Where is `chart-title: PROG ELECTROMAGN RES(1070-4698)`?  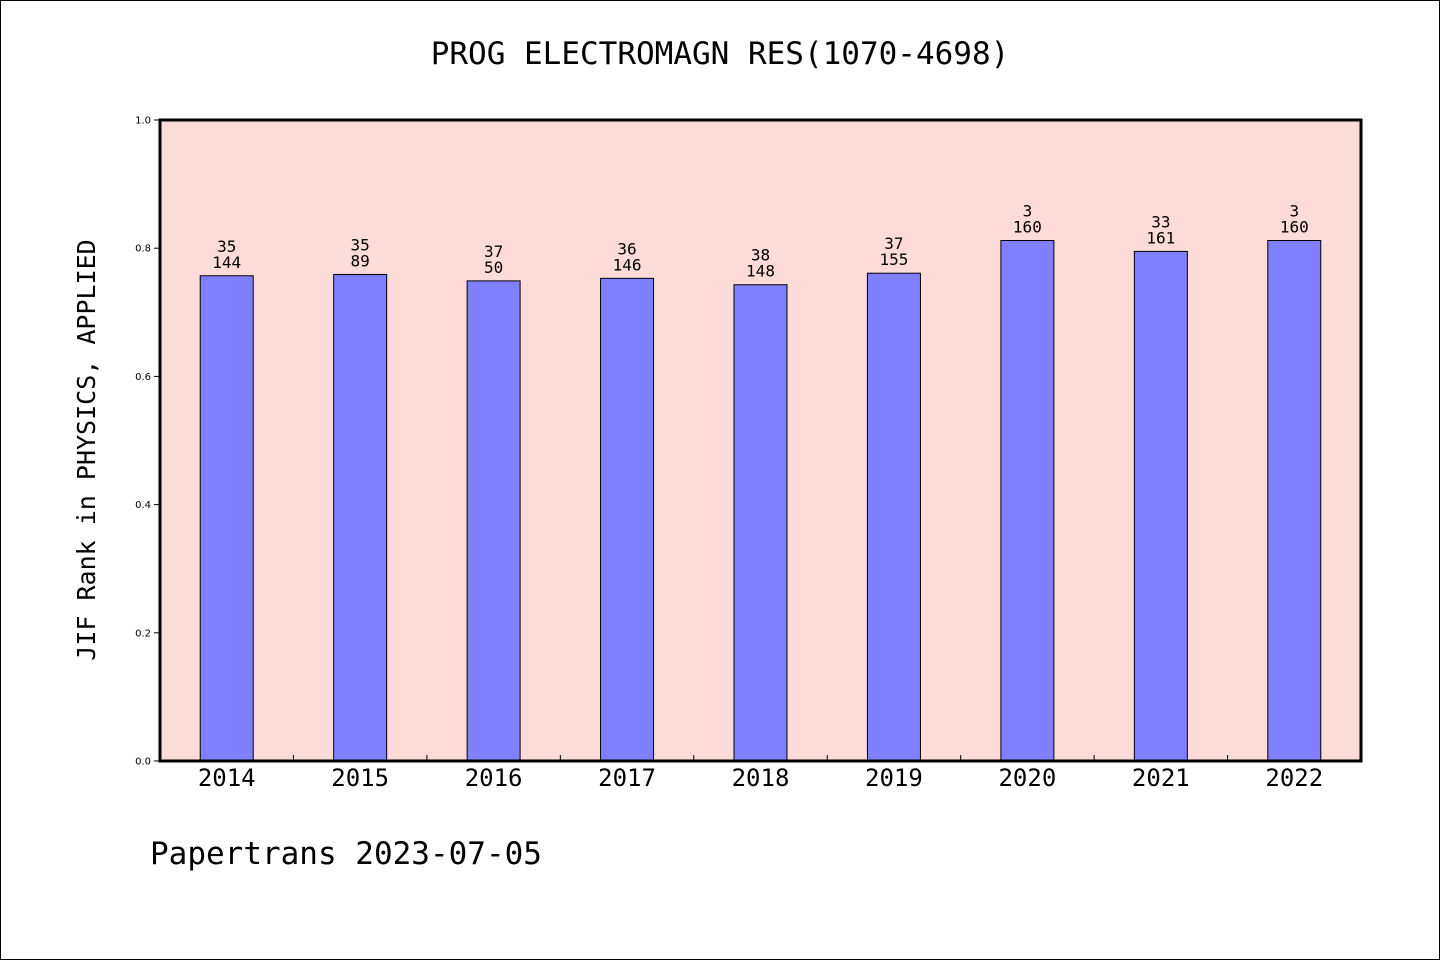
chart-title: PROG ELECTROMAGN RES(1070-4698) is located at coordinates (720, 54).